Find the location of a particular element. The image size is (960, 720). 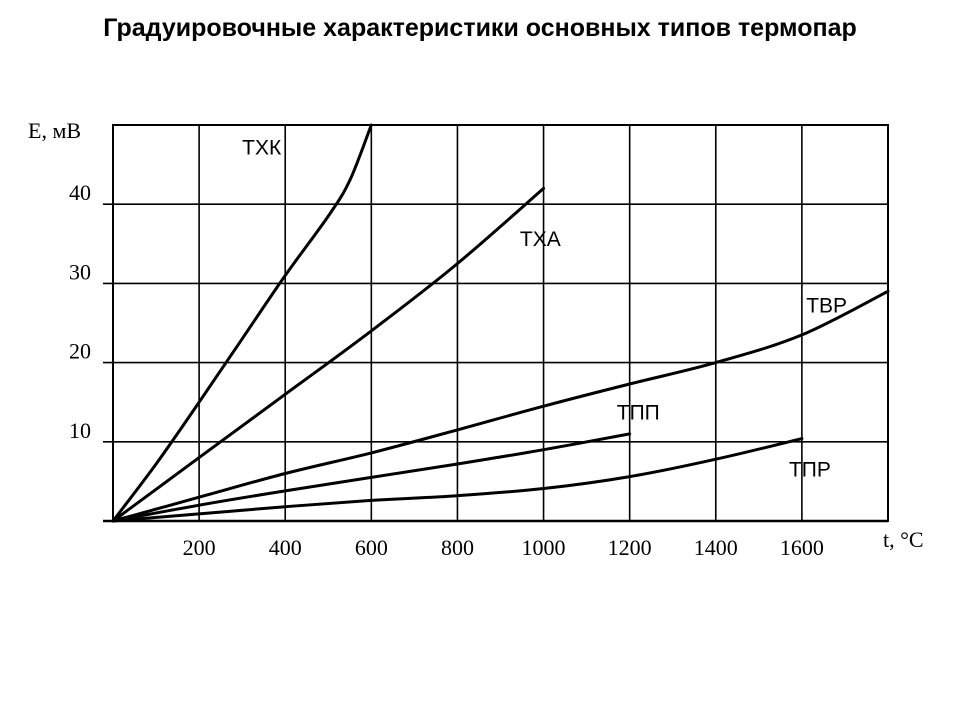

x-tick-label: 600 is located at coordinates (371, 547).